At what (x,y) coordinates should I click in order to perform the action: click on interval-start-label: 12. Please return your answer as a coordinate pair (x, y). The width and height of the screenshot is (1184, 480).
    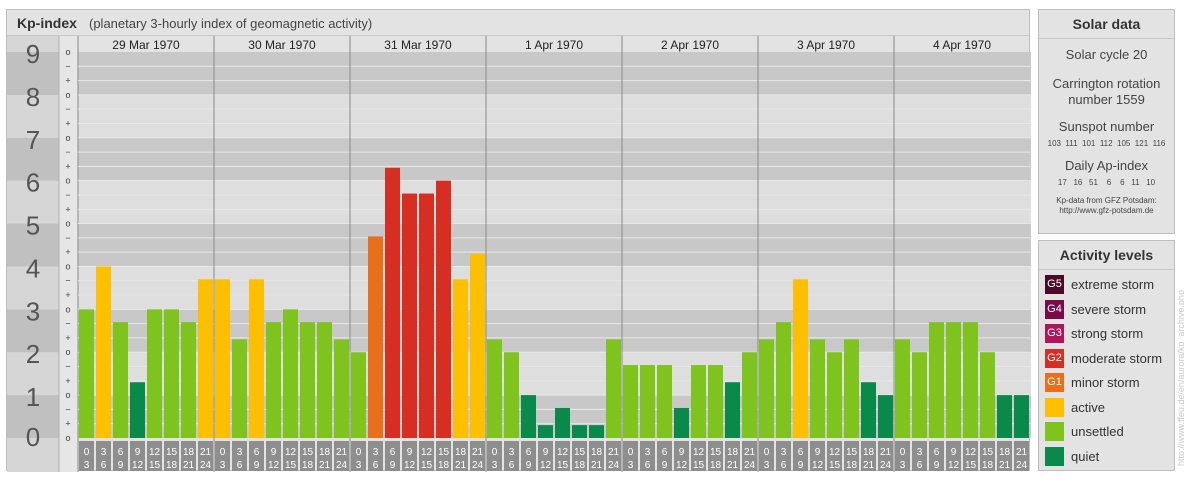
    Looking at the image, I should click on (291, 452).